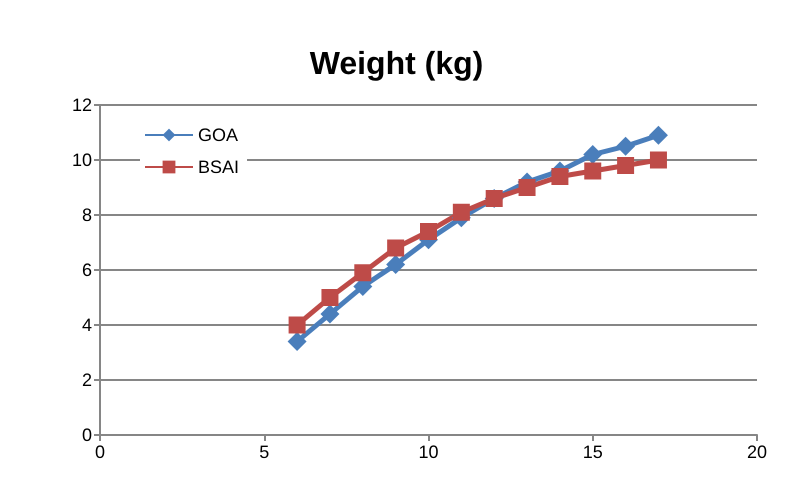  Describe the element at coordinates (592, 452) in the screenshot. I see `x-tick-label: 15` at that location.